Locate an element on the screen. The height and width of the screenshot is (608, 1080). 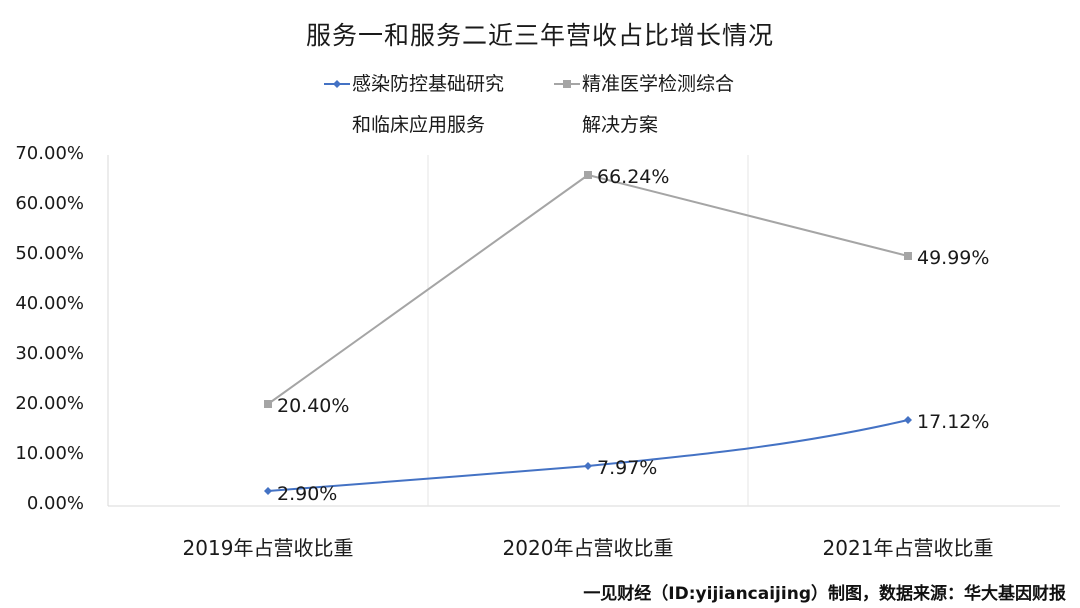
y-tick-10: 10.00% is located at coordinates (49, 453).